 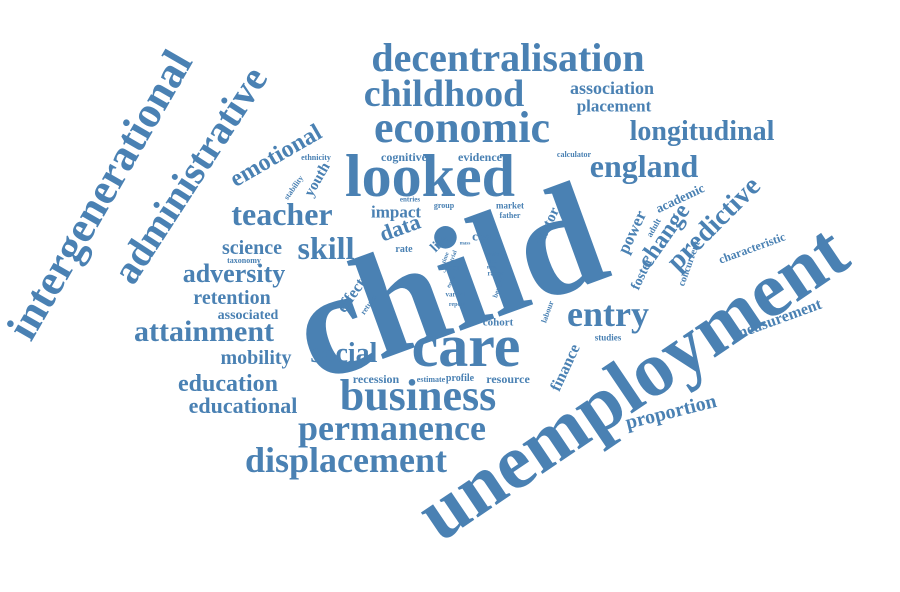 What do you see at coordinates (510, 215) in the screenshot?
I see `word-father: father` at bounding box center [510, 215].